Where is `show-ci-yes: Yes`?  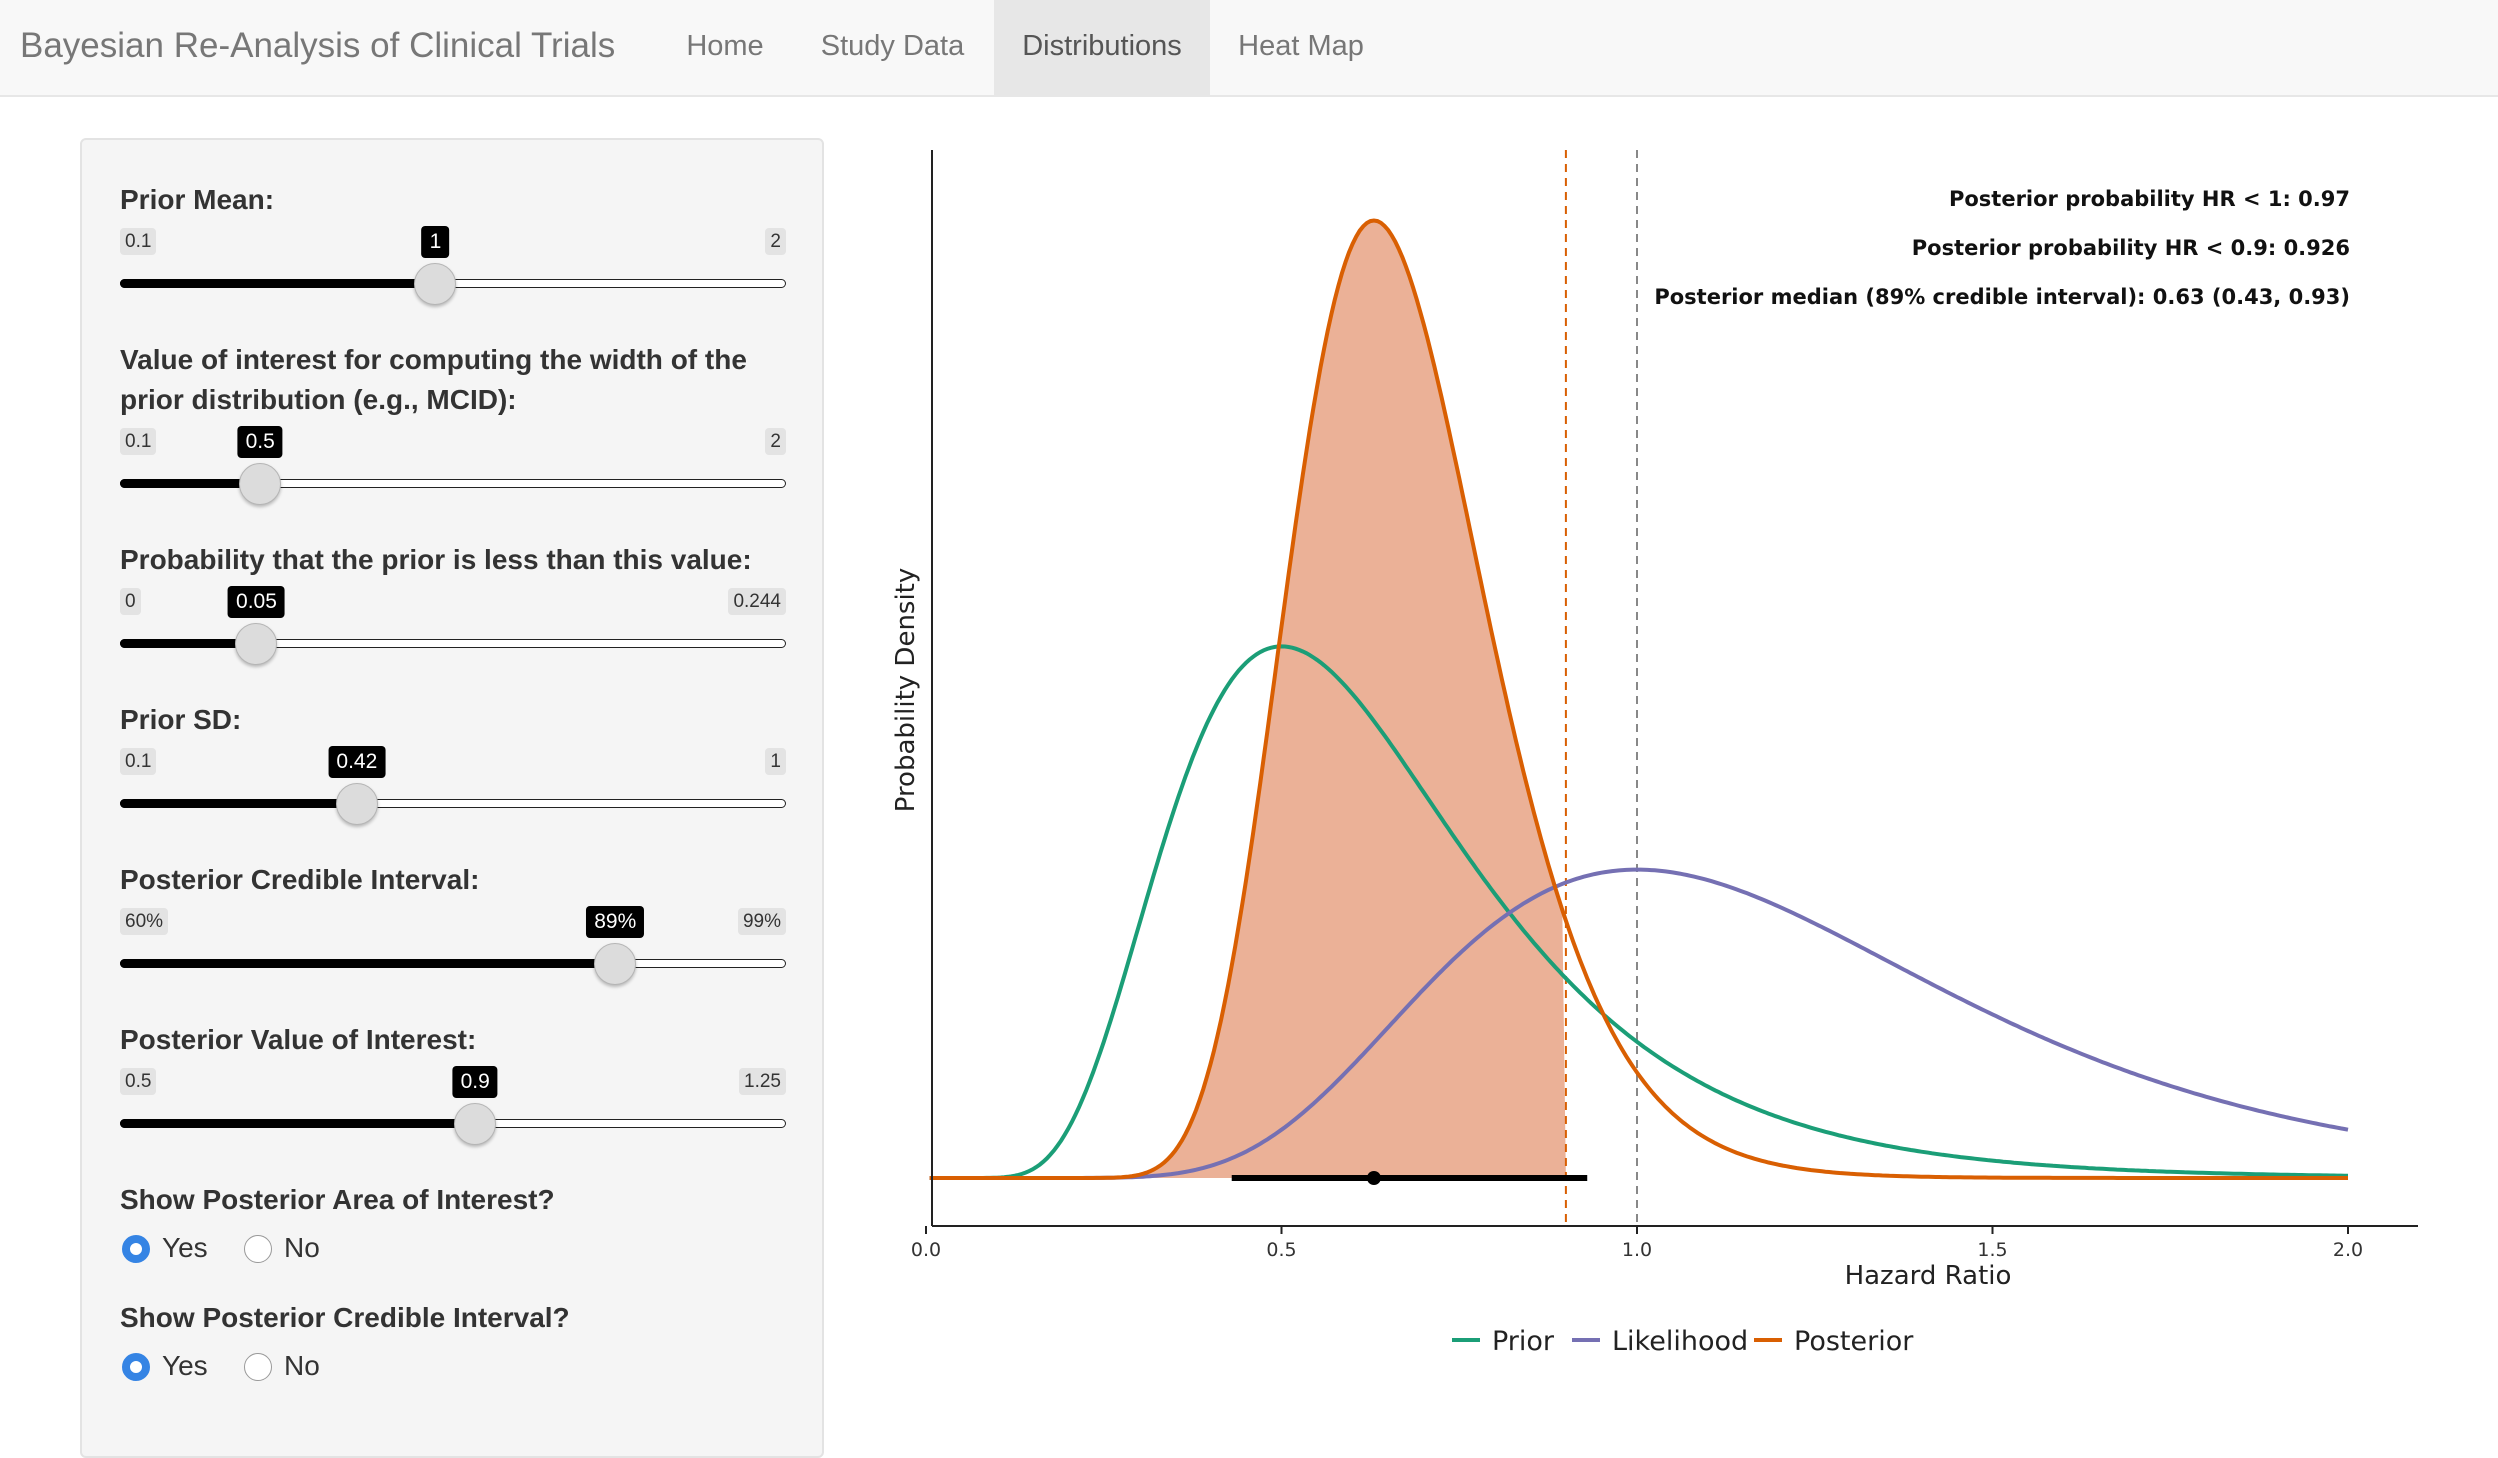
show-ci-yes: Yes is located at coordinates (164, 1366).